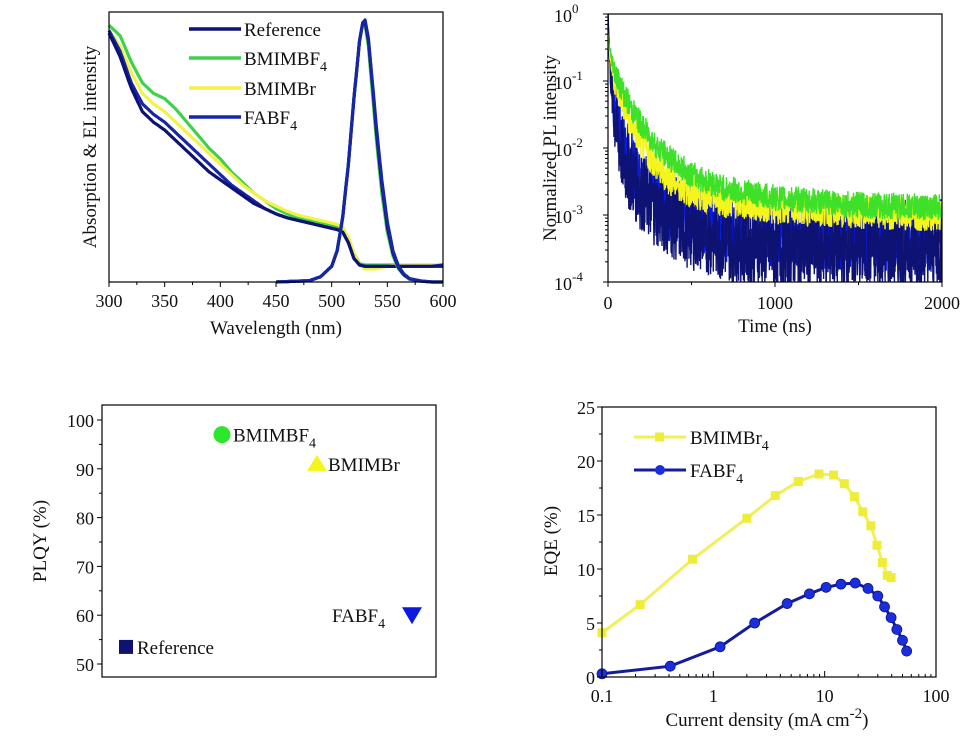 This screenshot has height=746, width=976. I want to click on y-tick-label: 20, so click(586, 462).